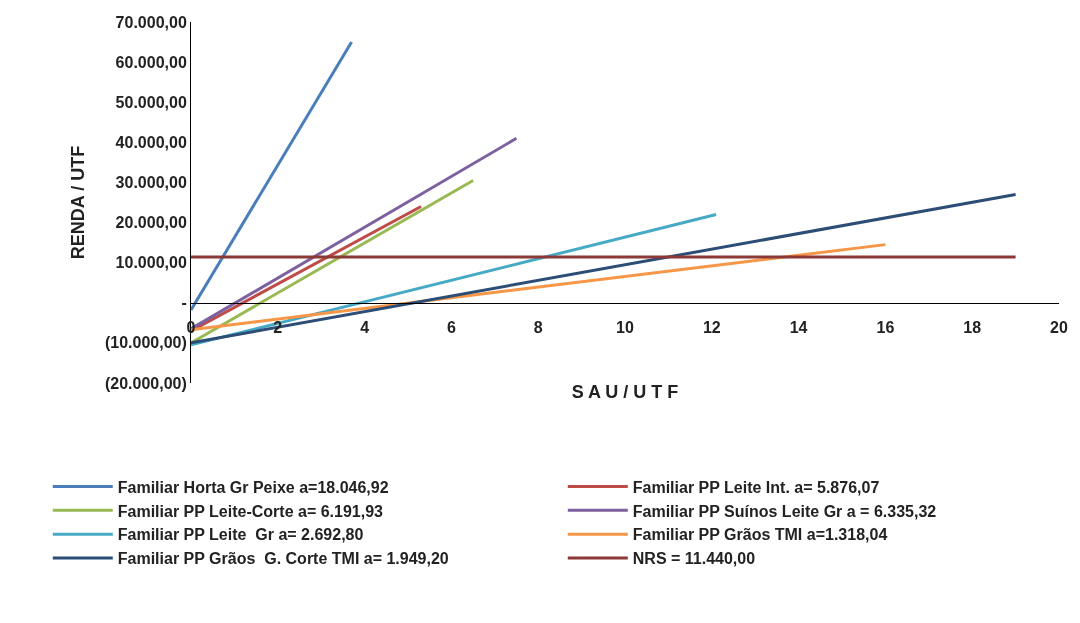 The image size is (1080, 623). Describe the element at coordinates (538, 327) in the screenshot. I see `x-tick-label: 8` at that location.